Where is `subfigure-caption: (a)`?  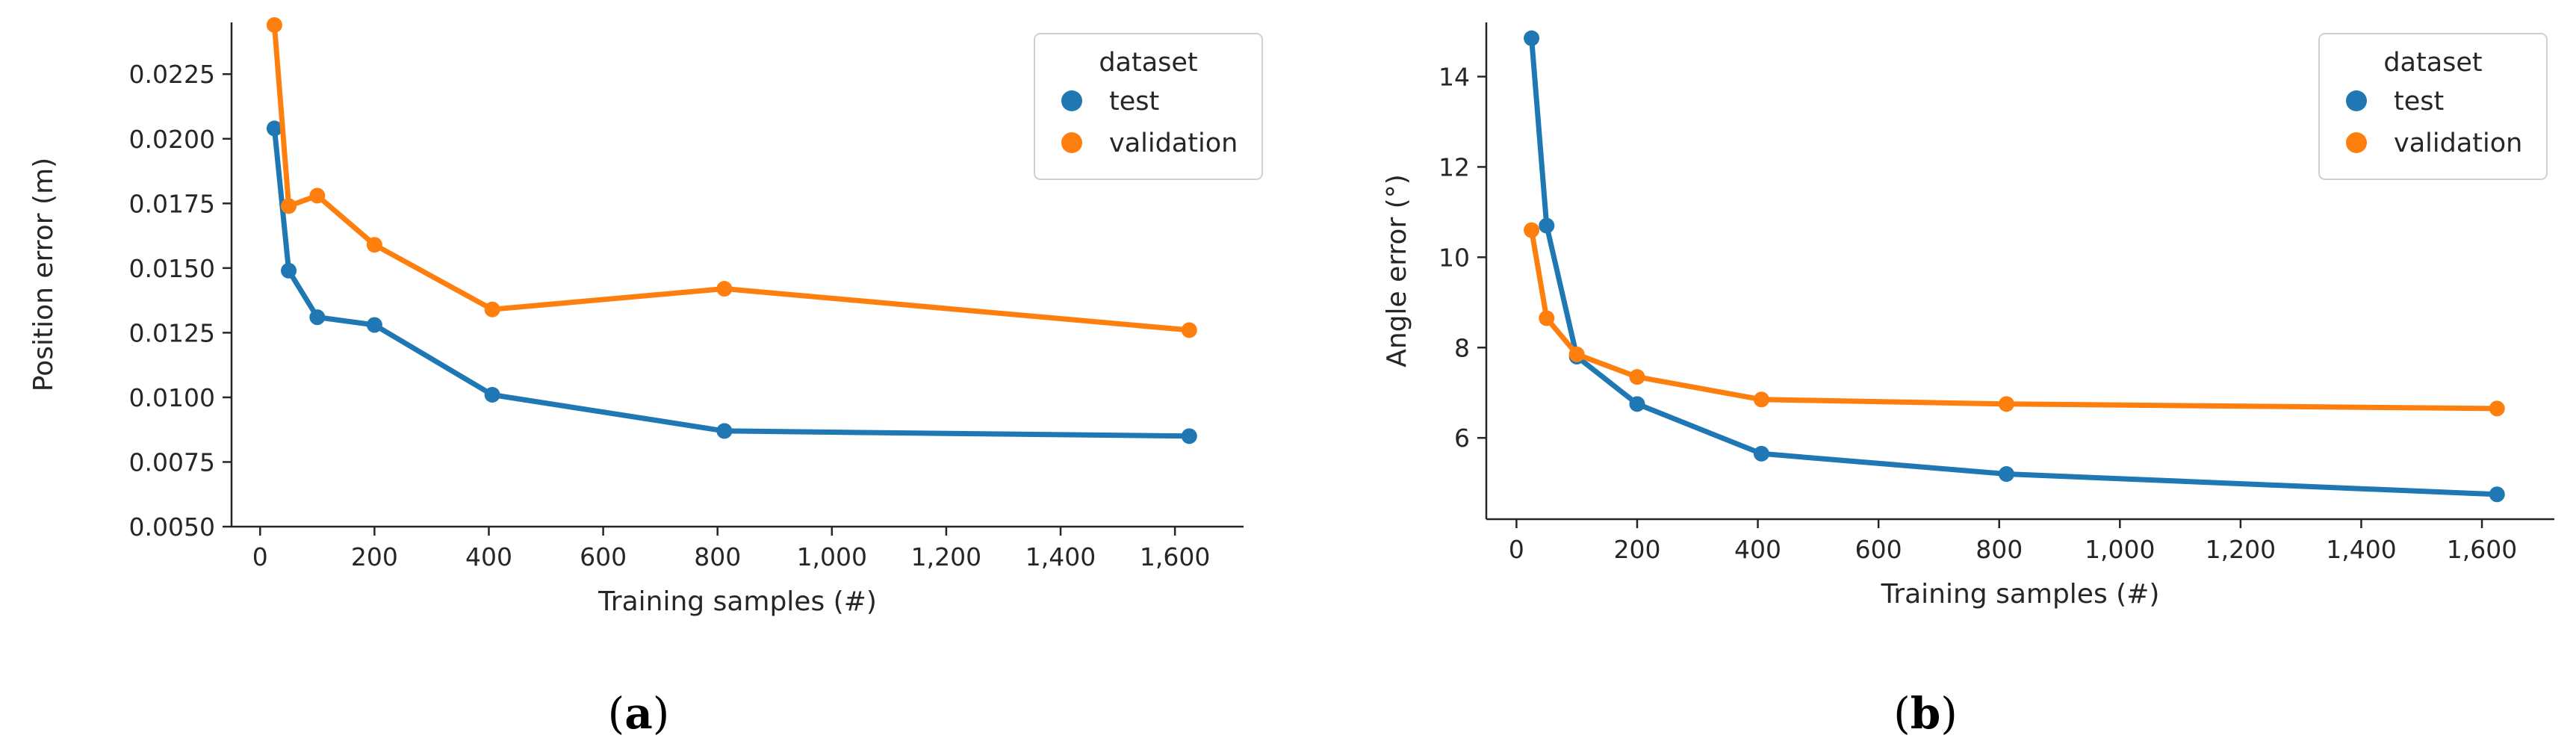
subfigure-caption: (a) is located at coordinates (639, 713).